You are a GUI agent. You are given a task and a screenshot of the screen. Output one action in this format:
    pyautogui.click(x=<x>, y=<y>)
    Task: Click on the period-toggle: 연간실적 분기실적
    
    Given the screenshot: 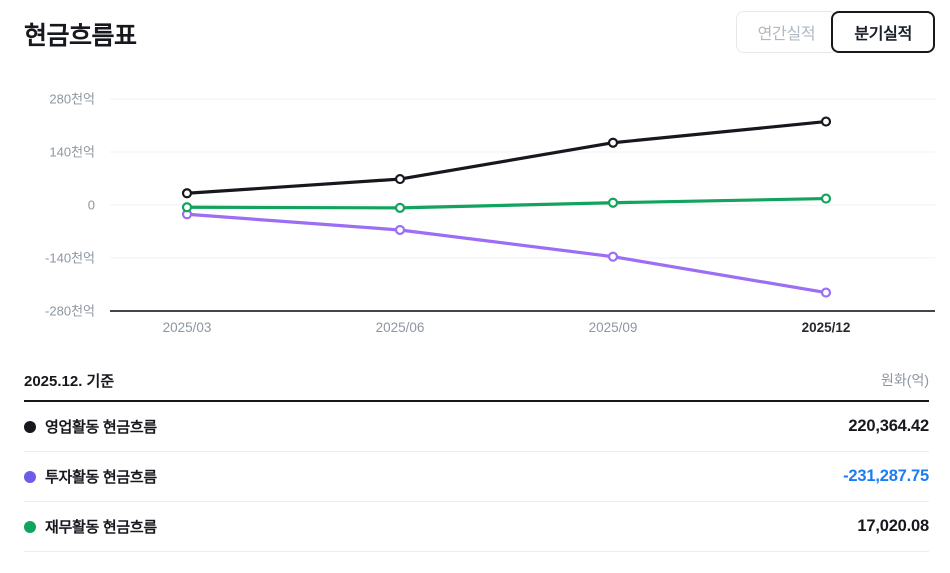 What is the action you would take?
    pyautogui.click(x=835, y=32)
    